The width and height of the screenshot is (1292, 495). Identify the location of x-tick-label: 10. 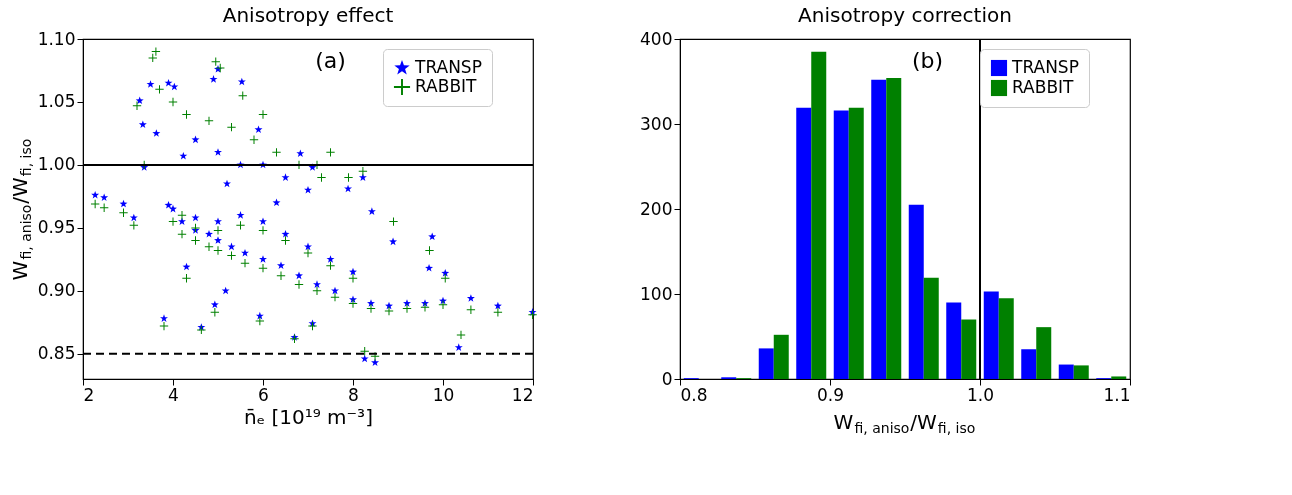
(443, 394).